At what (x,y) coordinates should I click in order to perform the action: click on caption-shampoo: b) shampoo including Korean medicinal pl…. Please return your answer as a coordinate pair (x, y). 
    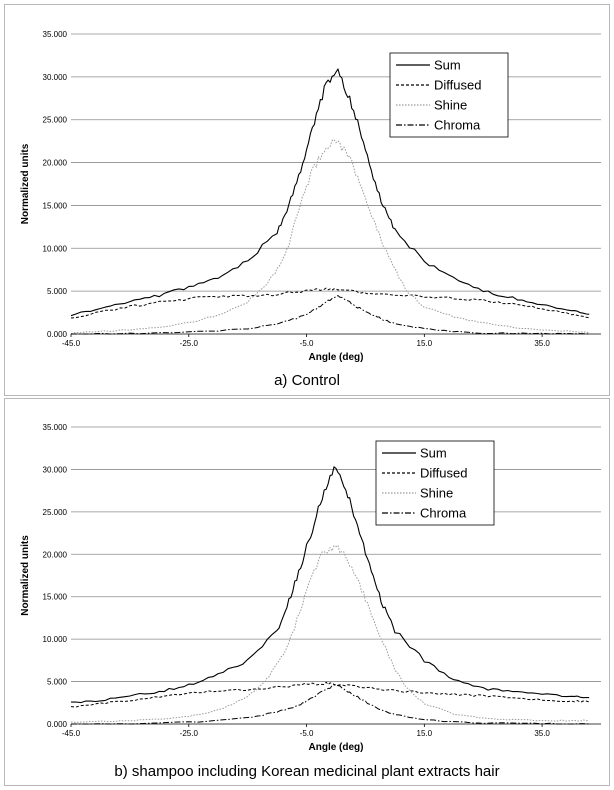
    Looking at the image, I should click on (307, 771).